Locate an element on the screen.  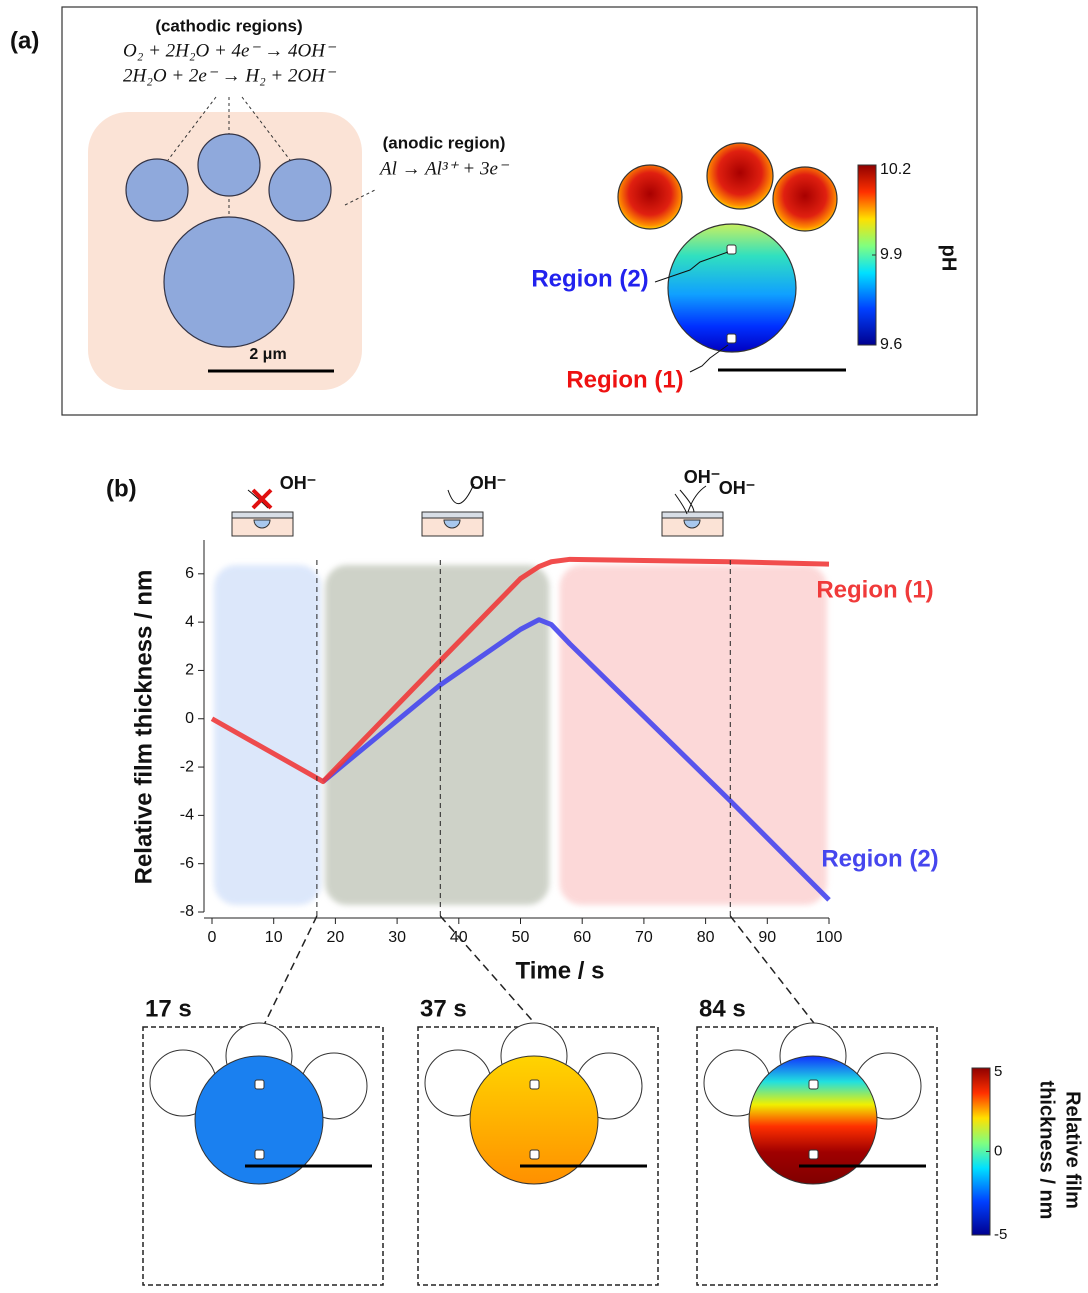
y-tick-label: -6 is located at coordinates (187, 863).